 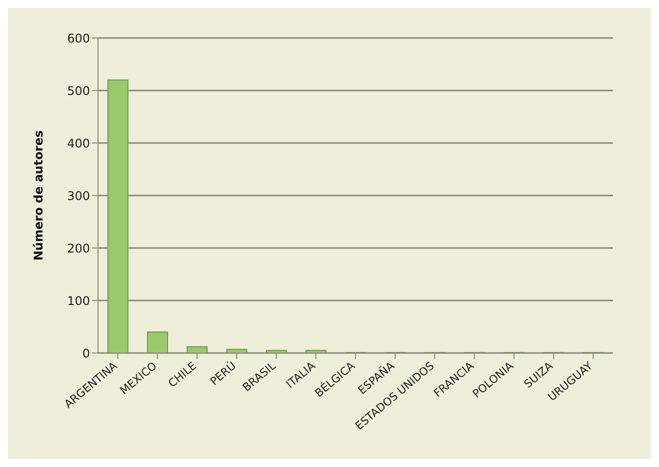 What do you see at coordinates (78, 38) in the screenshot?
I see `y-tick-label: 600` at bounding box center [78, 38].